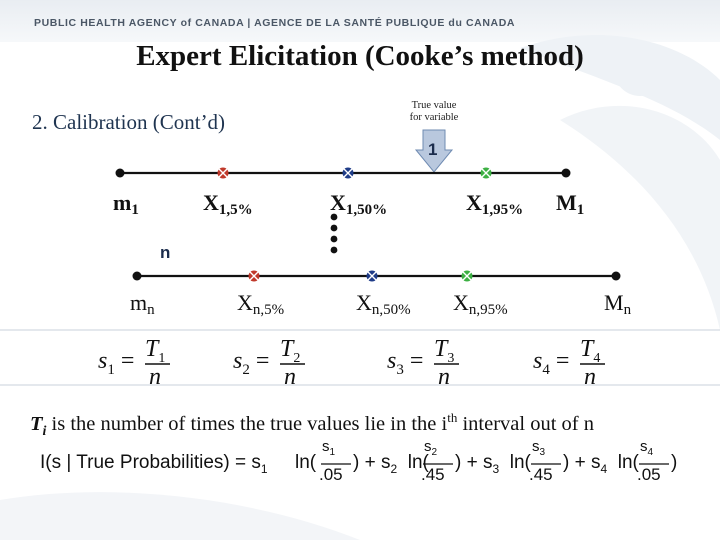 This screenshot has height=540, width=720. What do you see at coordinates (360, 56) in the screenshot?
I see `slide-title: Expert Elicitation (Cooke’s method)` at bounding box center [360, 56].